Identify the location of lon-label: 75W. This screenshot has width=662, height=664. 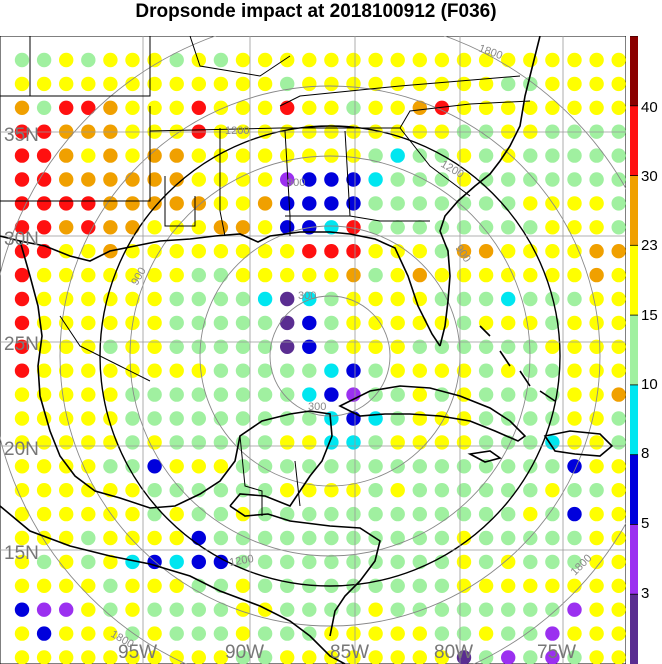
(556, 652).